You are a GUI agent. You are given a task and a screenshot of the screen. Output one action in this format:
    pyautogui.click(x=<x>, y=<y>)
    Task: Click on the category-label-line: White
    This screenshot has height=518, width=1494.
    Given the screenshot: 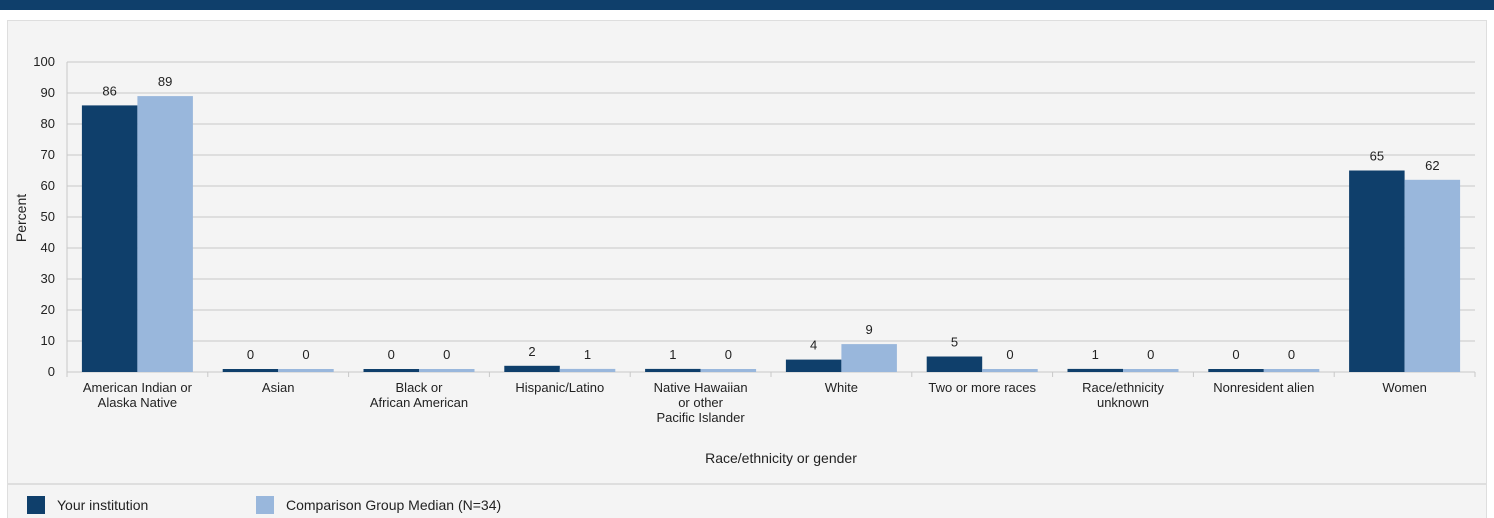 What is the action you would take?
    pyautogui.click(x=841, y=387)
    